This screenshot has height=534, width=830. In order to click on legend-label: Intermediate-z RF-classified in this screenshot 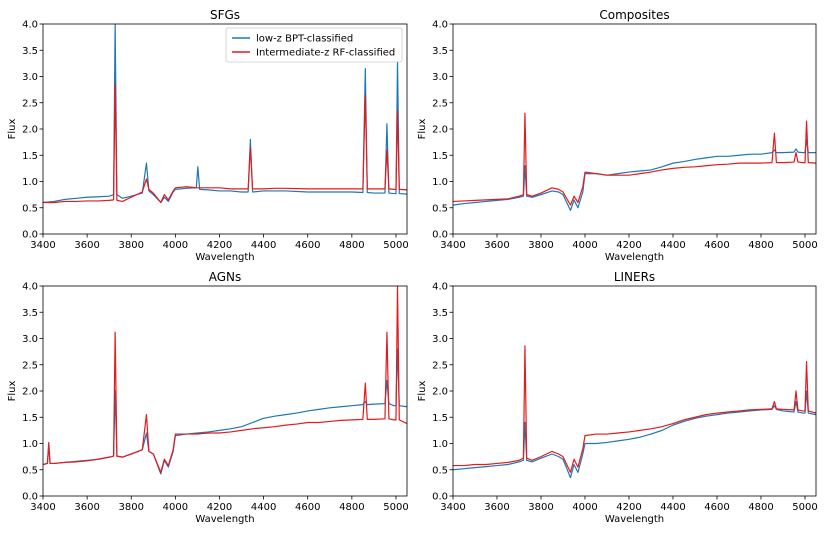, I will do `click(325, 53)`.